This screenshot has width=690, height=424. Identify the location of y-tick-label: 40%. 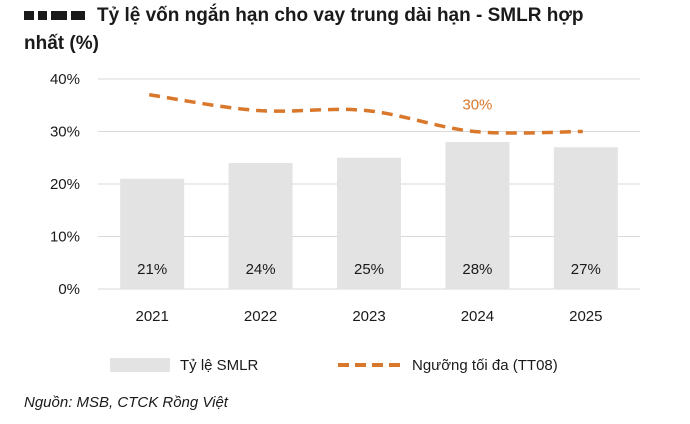
(65, 79).